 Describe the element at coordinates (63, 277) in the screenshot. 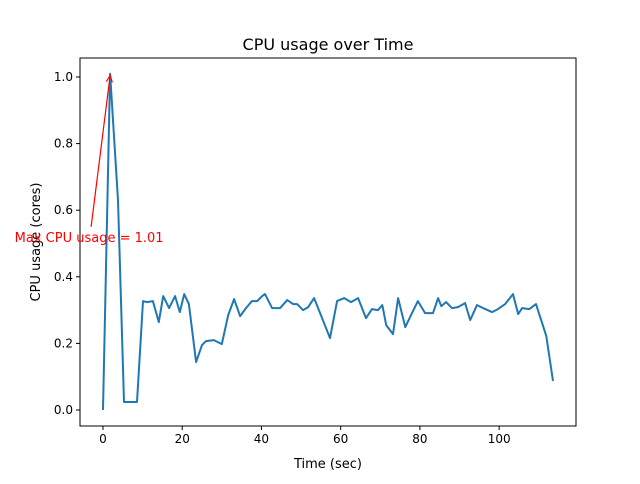

I see `y-tick-label: 0.4` at that location.